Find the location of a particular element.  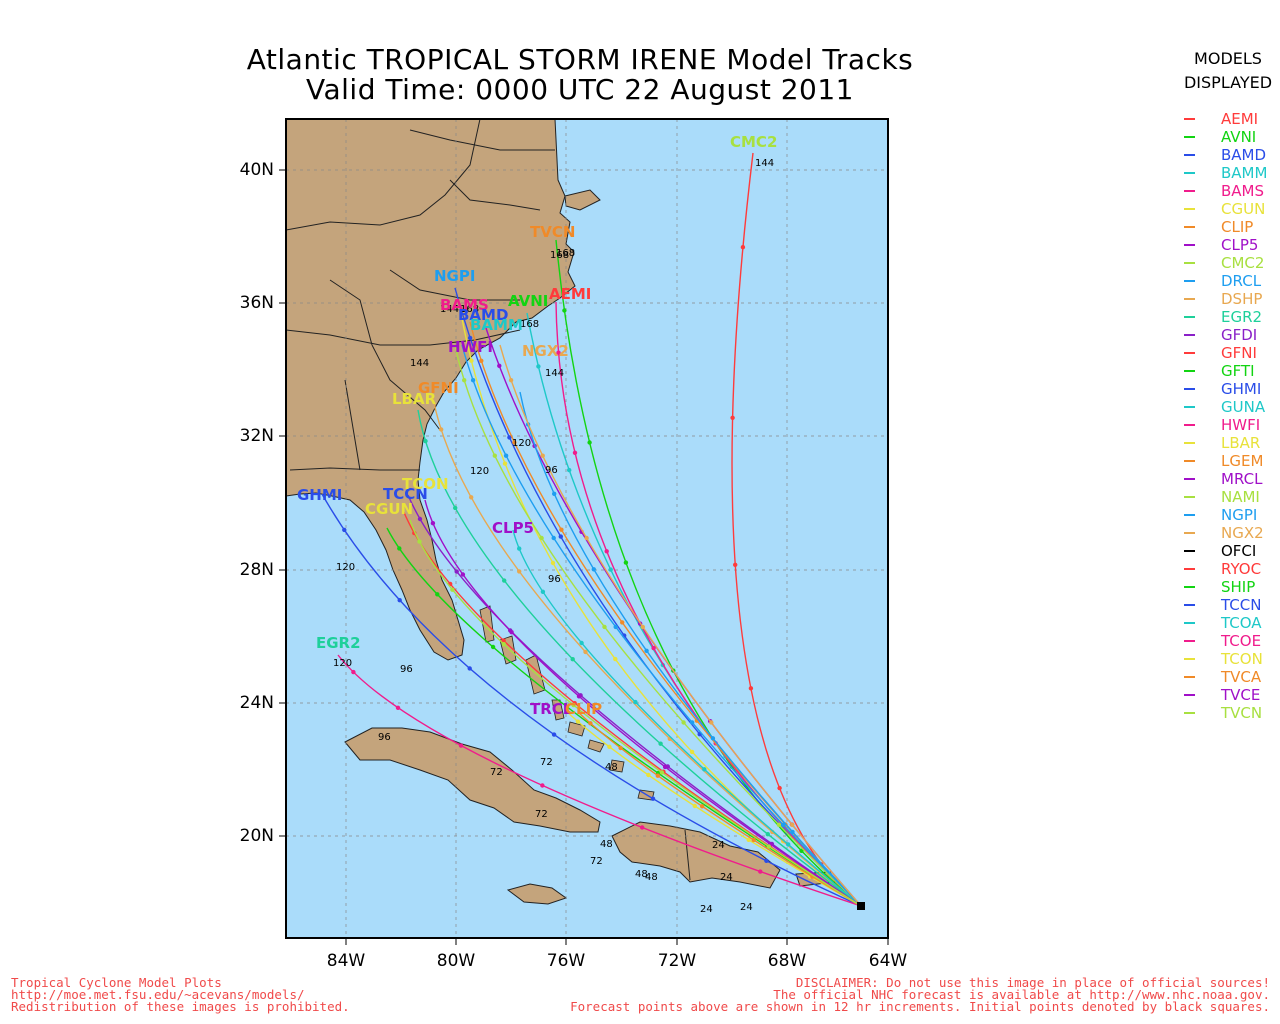

legend-label: TCOA is located at coordinates (1241, 623).